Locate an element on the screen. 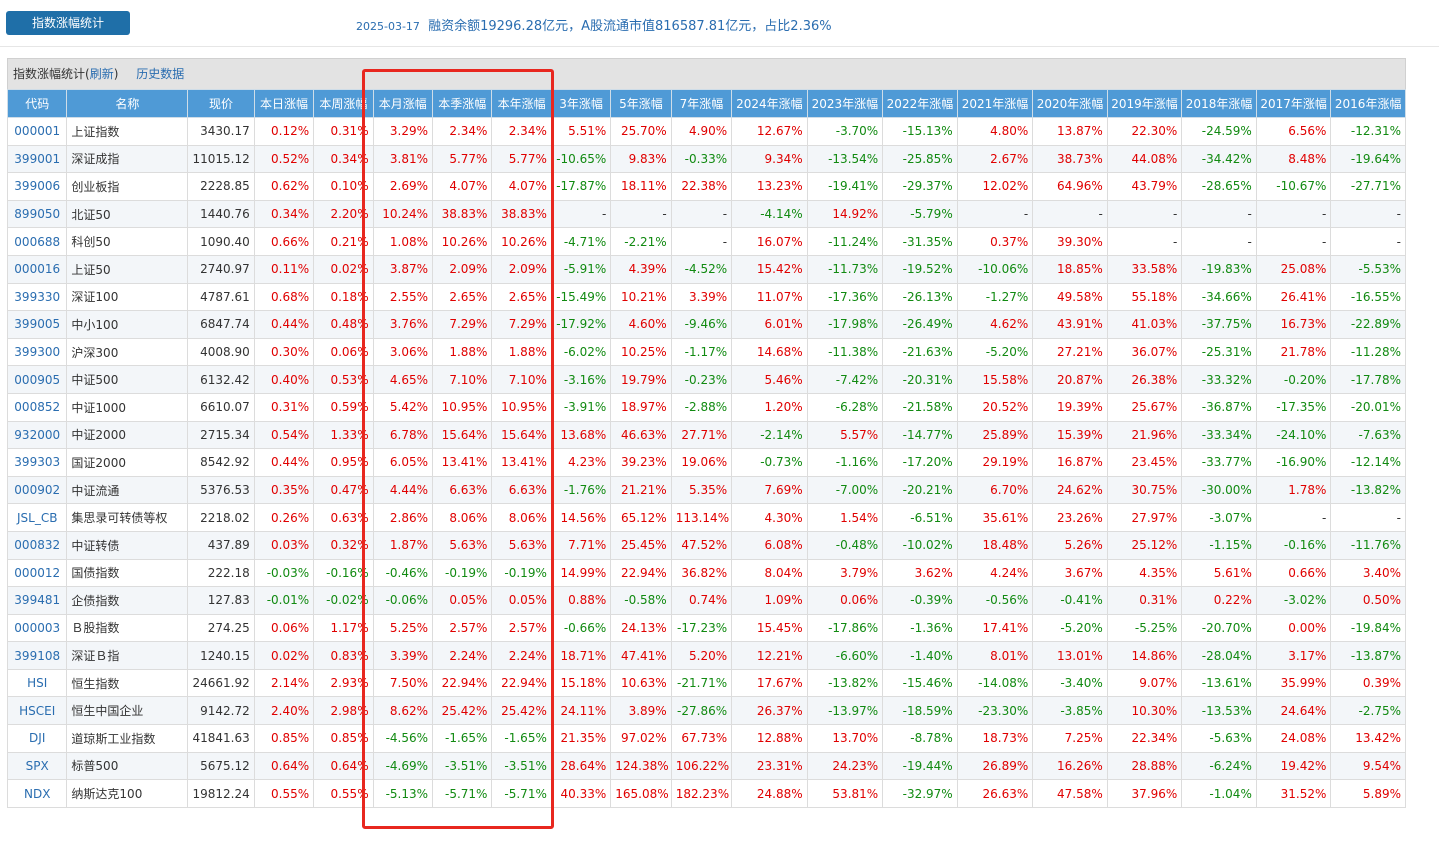 The image size is (1439, 845). change-cell: 0.88% is located at coordinates (581, 600).